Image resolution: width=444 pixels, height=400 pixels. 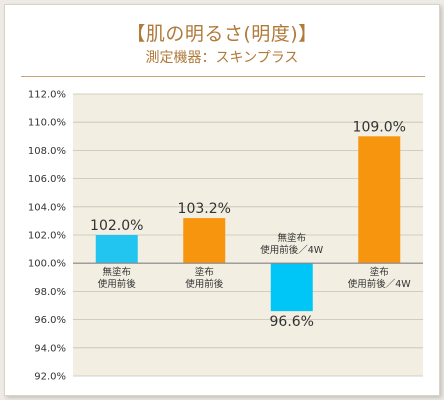 I want to click on value-label: 96.6%, so click(x=292, y=322).